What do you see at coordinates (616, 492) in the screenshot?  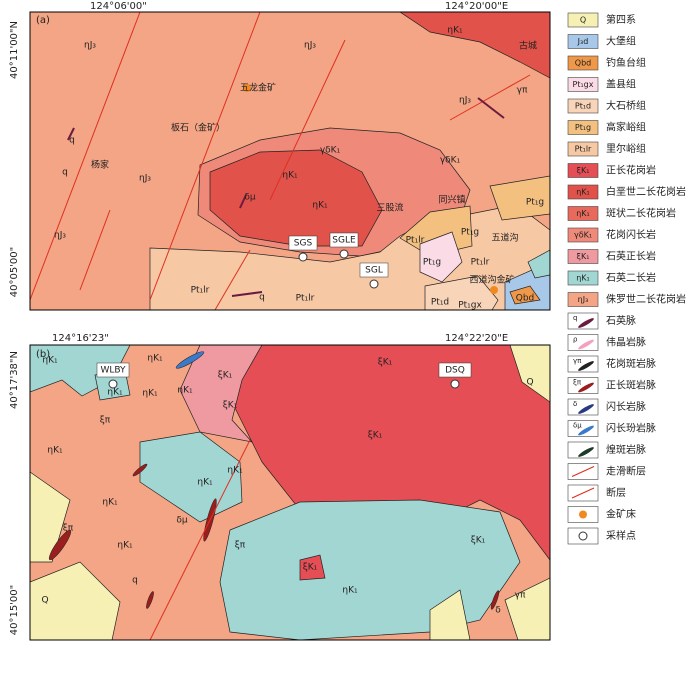 I see `legend-label: 断层` at bounding box center [616, 492].